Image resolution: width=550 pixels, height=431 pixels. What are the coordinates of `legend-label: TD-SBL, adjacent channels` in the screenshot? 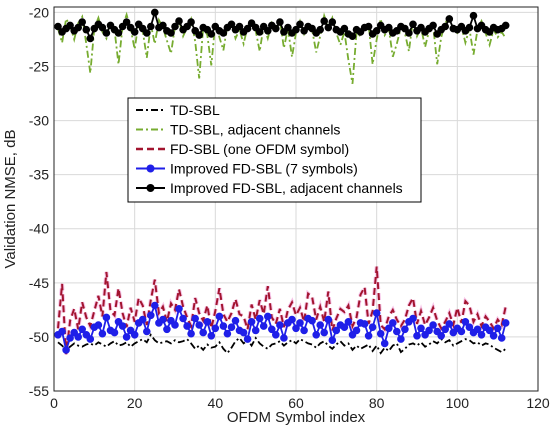 It's located at (255, 130).